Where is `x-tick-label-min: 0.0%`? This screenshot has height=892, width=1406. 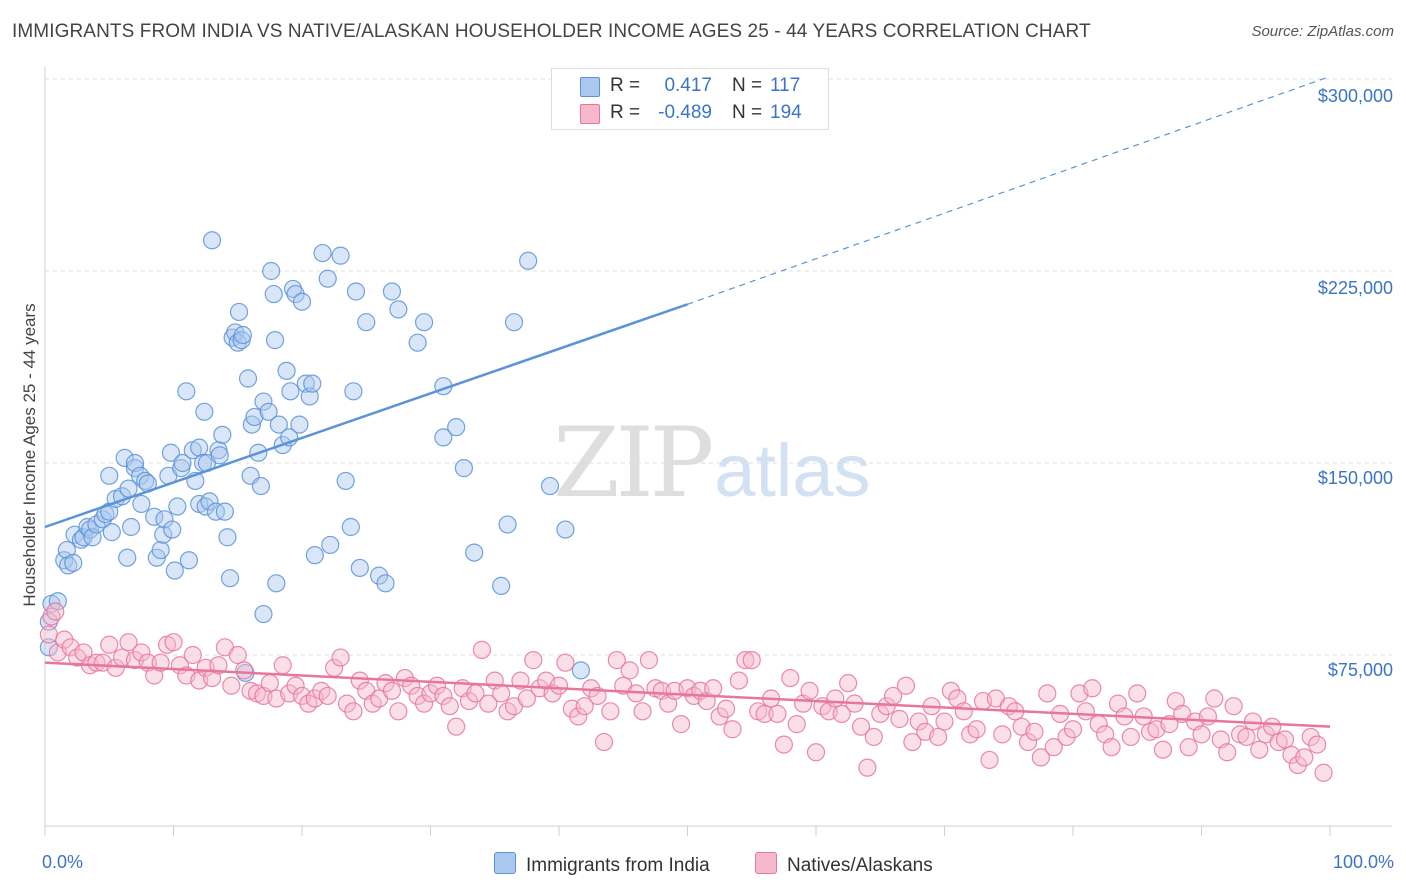
x-tick-label-min: 0.0% is located at coordinates (63, 862).